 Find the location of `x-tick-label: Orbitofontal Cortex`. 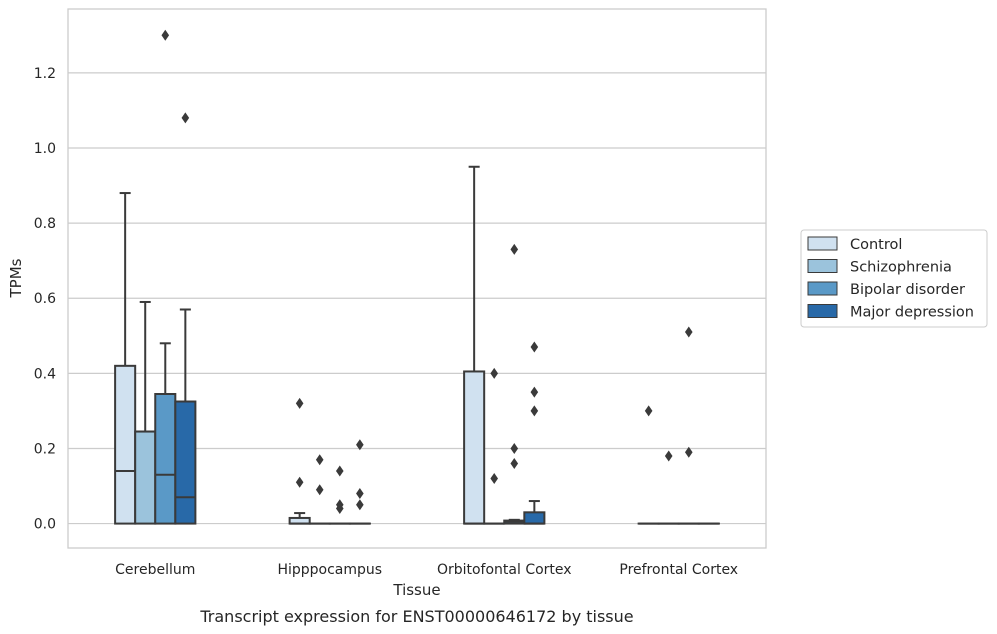

x-tick-label: Orbitofontal Cortex is located at coordinates (504, 570).